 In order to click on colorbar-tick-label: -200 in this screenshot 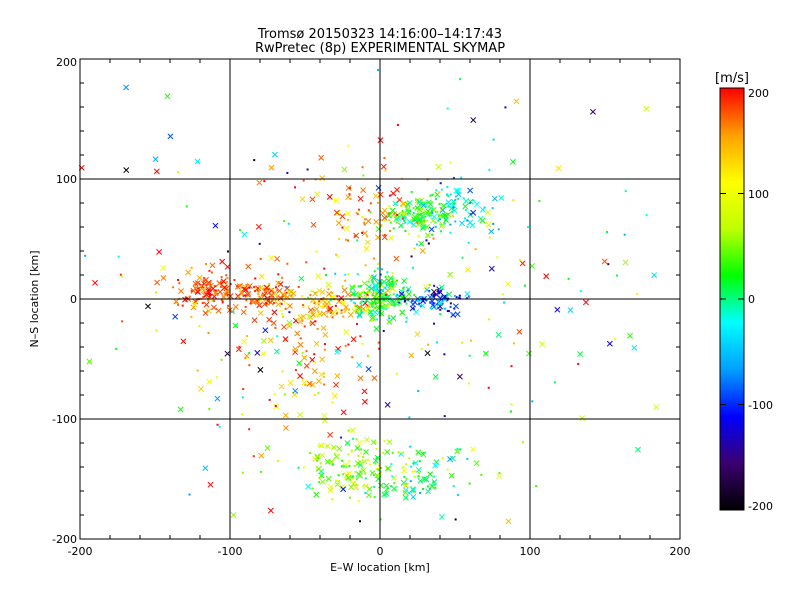, I will do `click(760, 506)`.